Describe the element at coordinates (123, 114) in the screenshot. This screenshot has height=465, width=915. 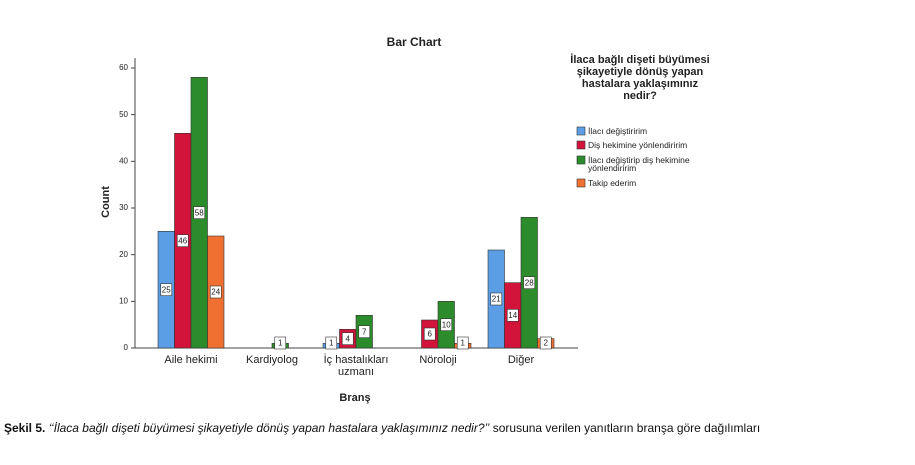
I see `y-tick-label: 50` at that location.